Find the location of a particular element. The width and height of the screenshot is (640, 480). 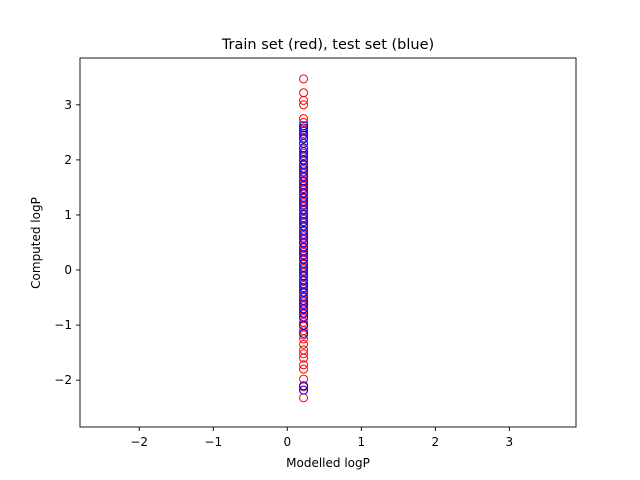

y-axis-label: Computed logP is located at coordinates (36, 243).